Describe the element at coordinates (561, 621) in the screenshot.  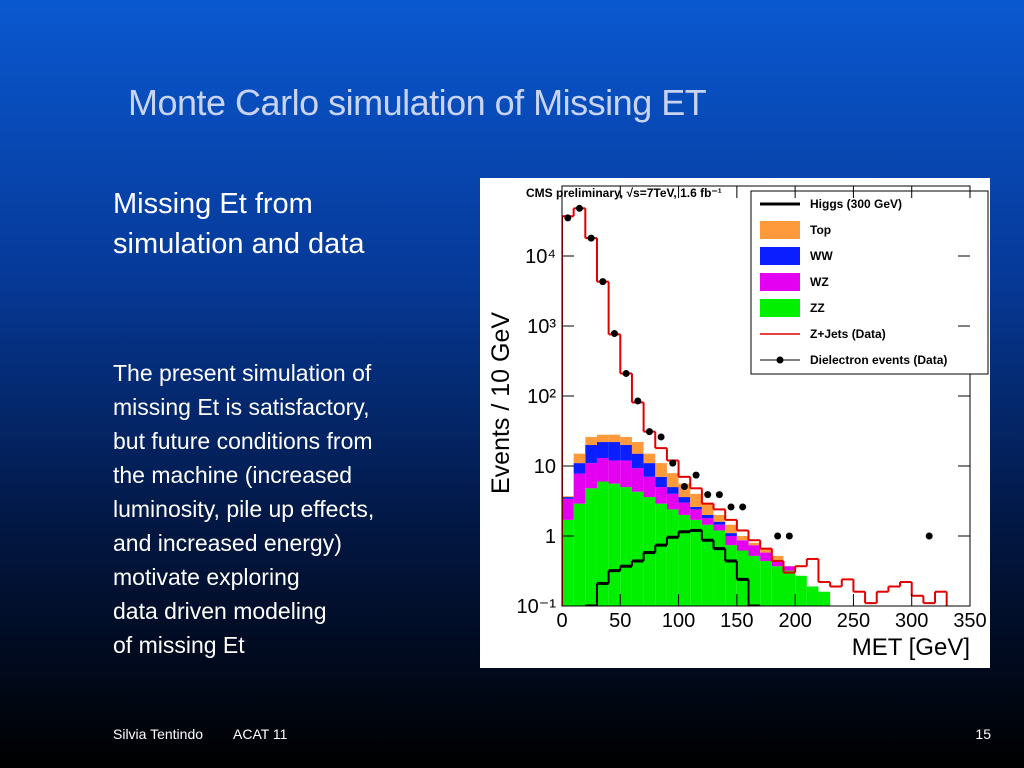
I see `x-tick-label: 0` at that location.